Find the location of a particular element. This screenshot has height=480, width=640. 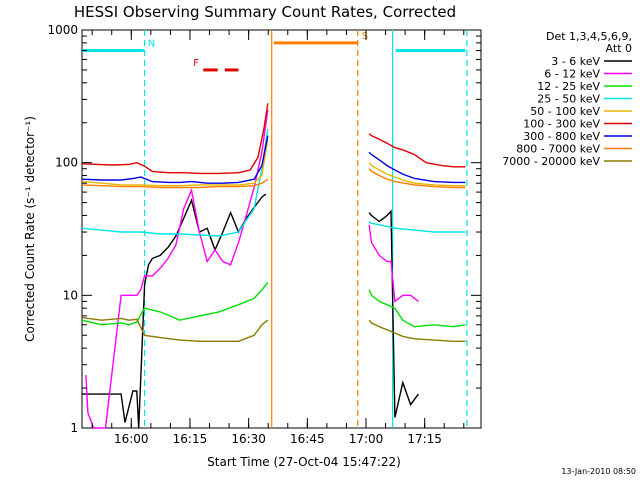

legend-label-0: 3 - 6 keV is located at coordinates (575, 61).